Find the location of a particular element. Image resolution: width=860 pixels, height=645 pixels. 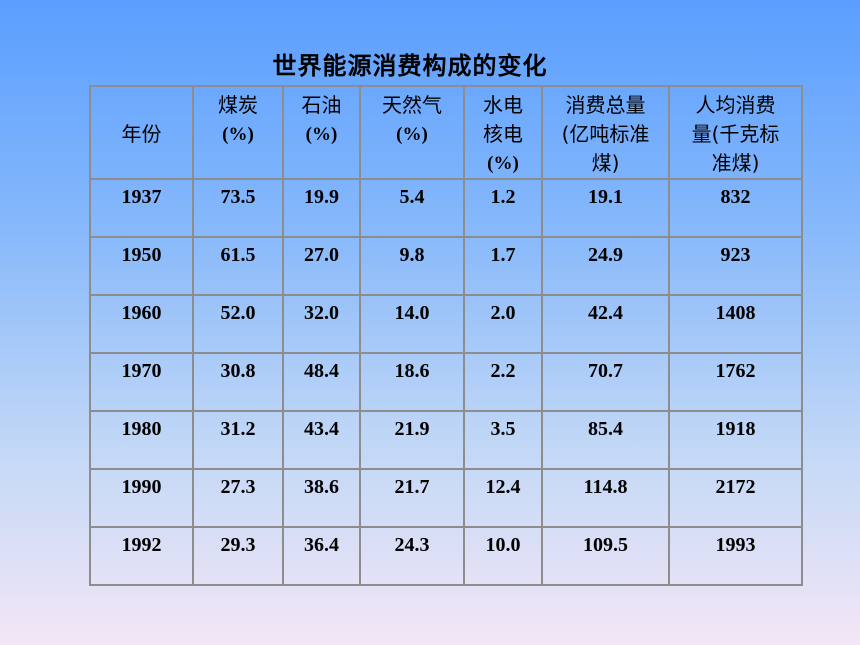

table-cell: 1918 is located at coordinates (735, 440).